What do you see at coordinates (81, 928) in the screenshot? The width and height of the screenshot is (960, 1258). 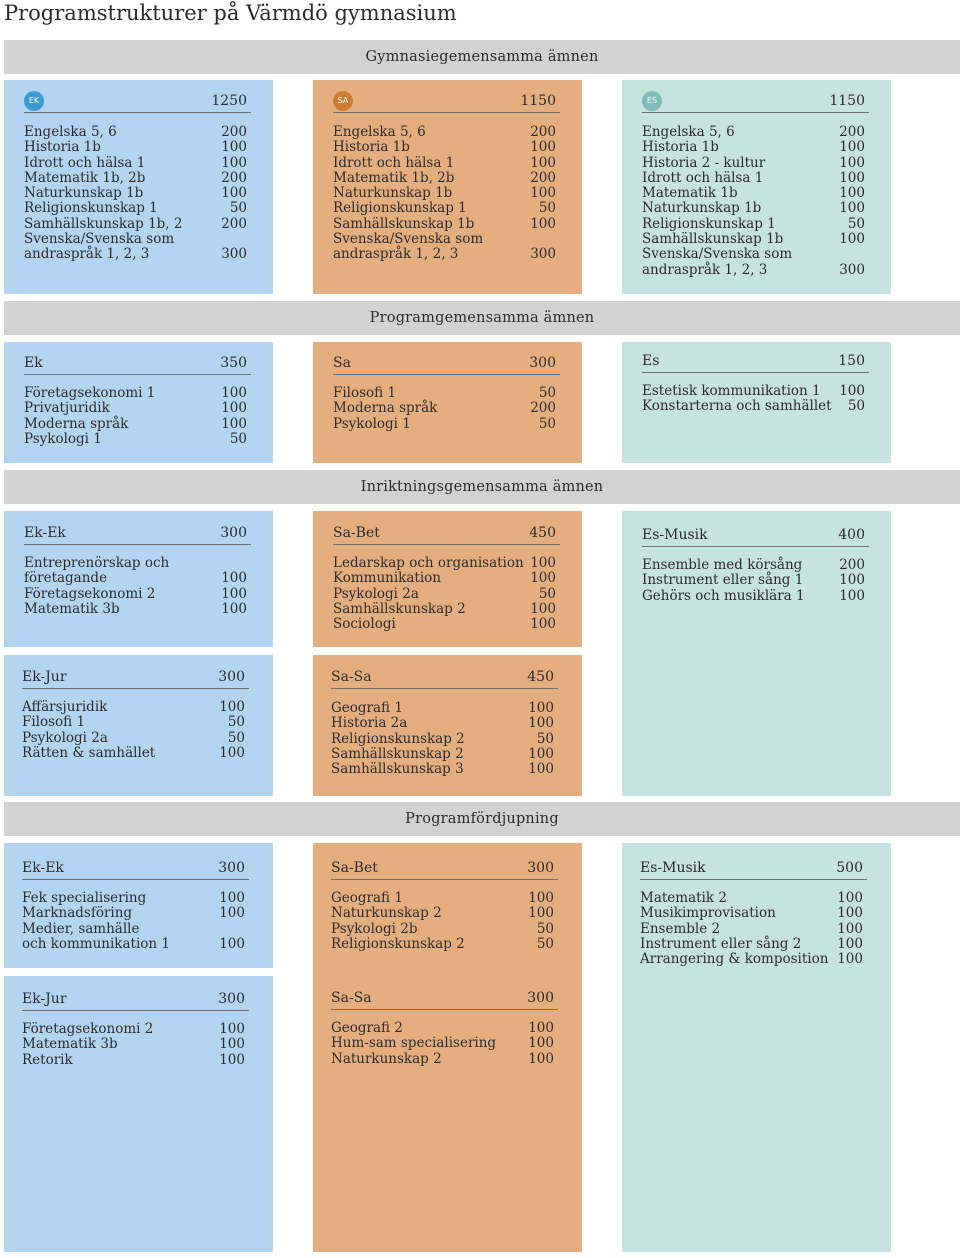 I see `course-name: Medier, samhälle` at bounding box center [81, 928].